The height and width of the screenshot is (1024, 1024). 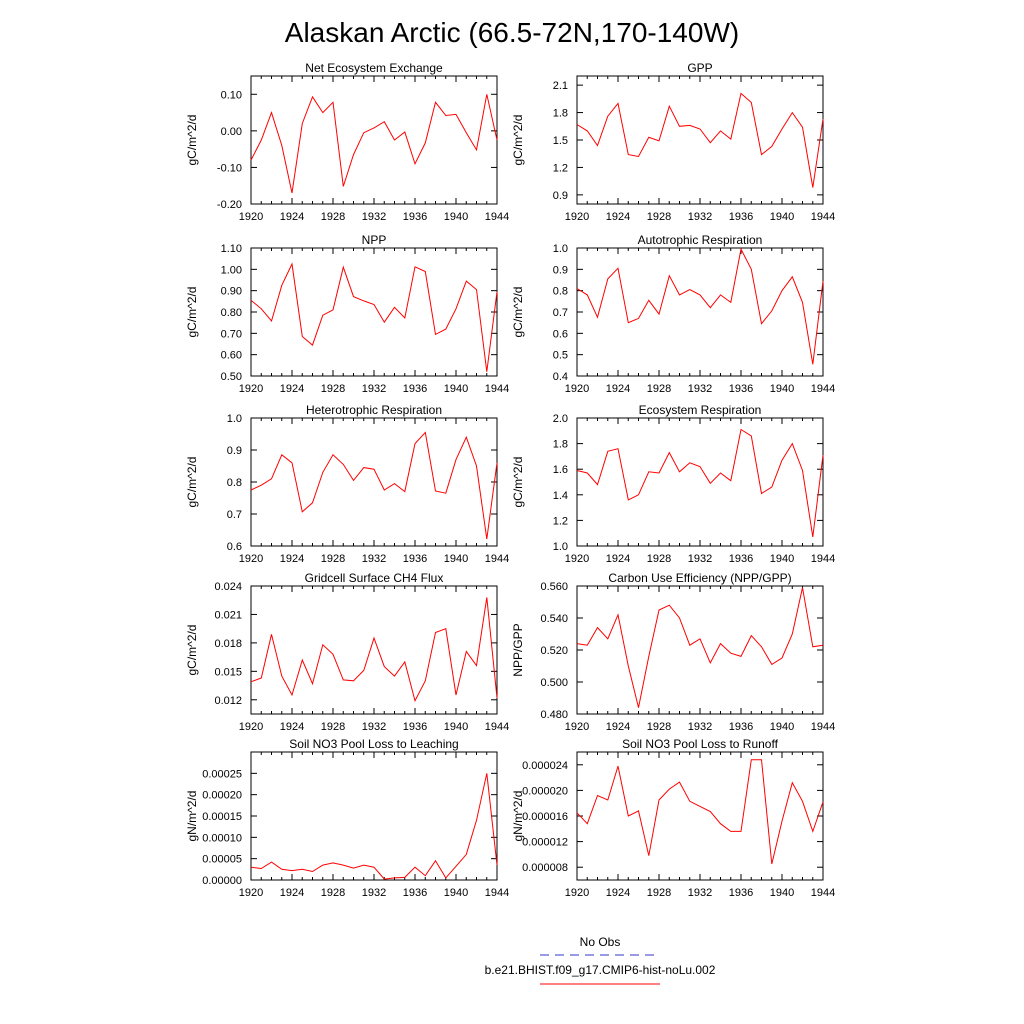 I want to click on y-tick-label: 0.520, so click(x=554, y=651).